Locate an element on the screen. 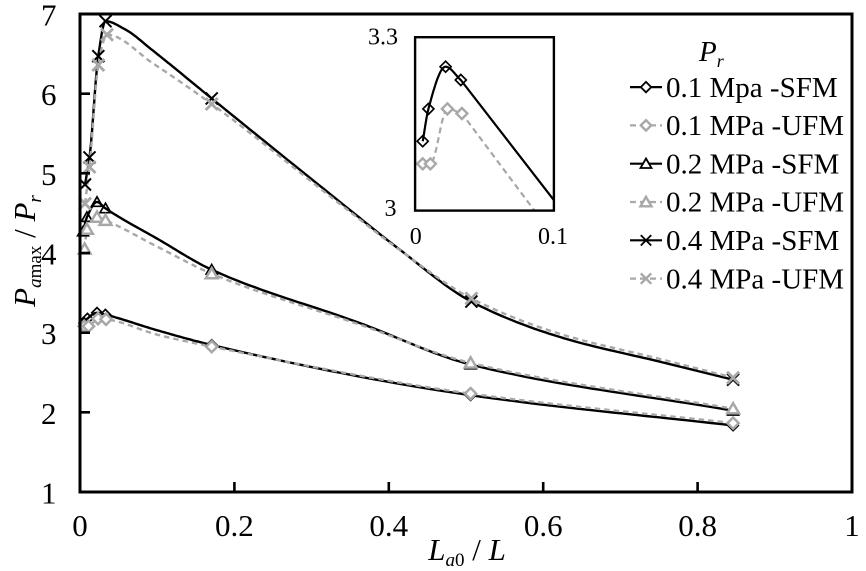 This screenshot has width=866, height=571. svg-text: 0.4 is located at coordinates (388, 525).